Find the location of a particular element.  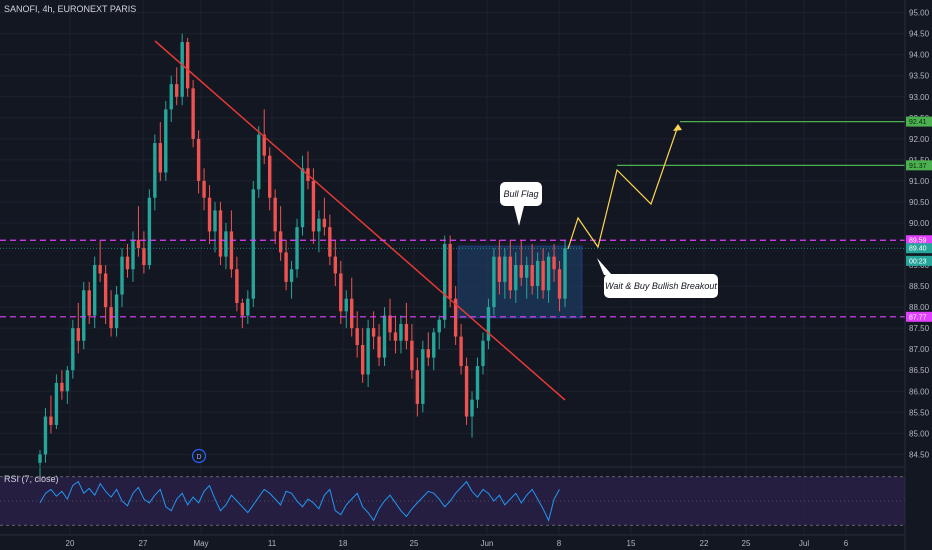

bull-flag-box is located at coordinates (520, 282).